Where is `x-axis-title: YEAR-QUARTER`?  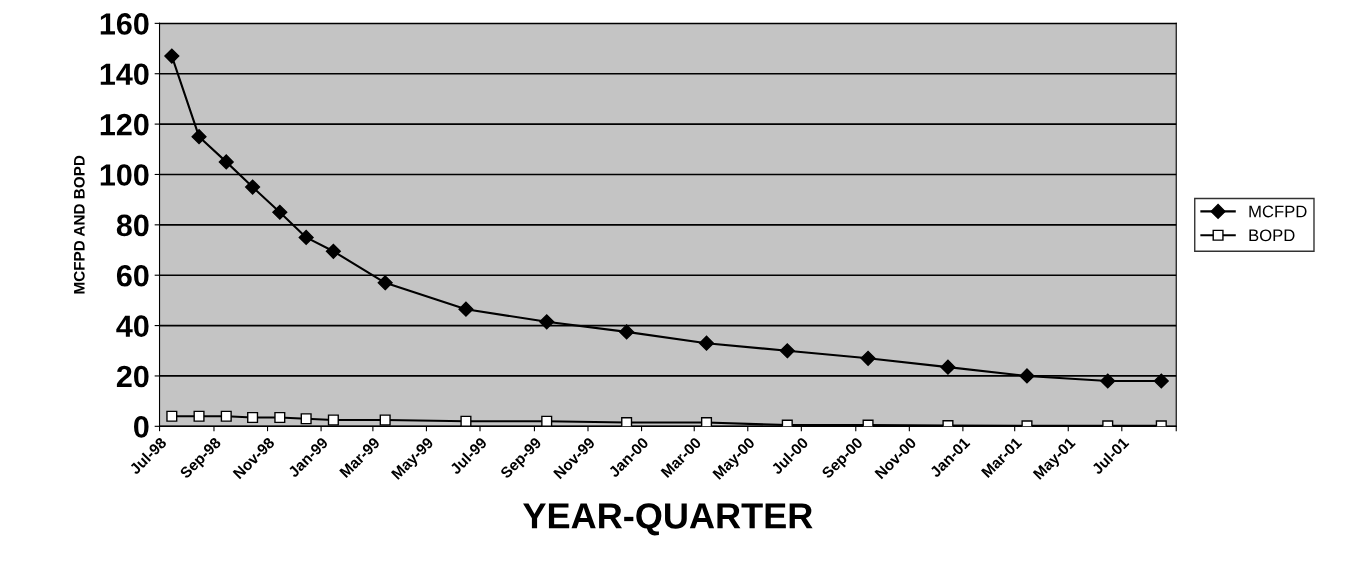 x-axis-title: YEAR-QUARTER is located at coordinates (668, 519).